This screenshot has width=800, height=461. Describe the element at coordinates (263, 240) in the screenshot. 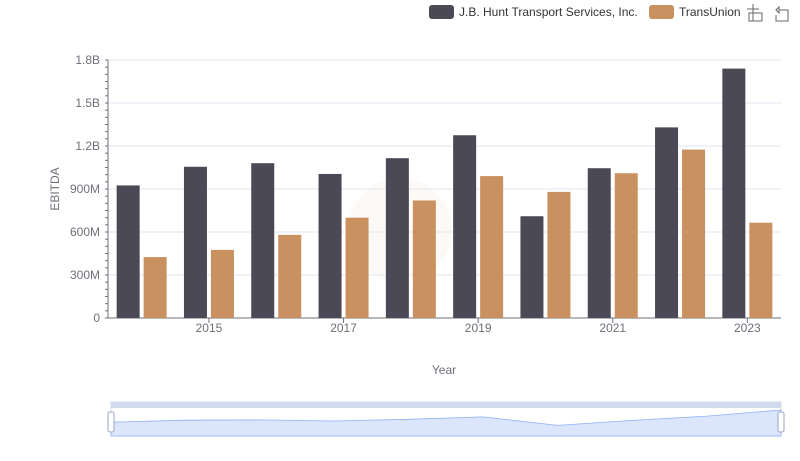

I see `bar-jb-hunt-2016` at that location.